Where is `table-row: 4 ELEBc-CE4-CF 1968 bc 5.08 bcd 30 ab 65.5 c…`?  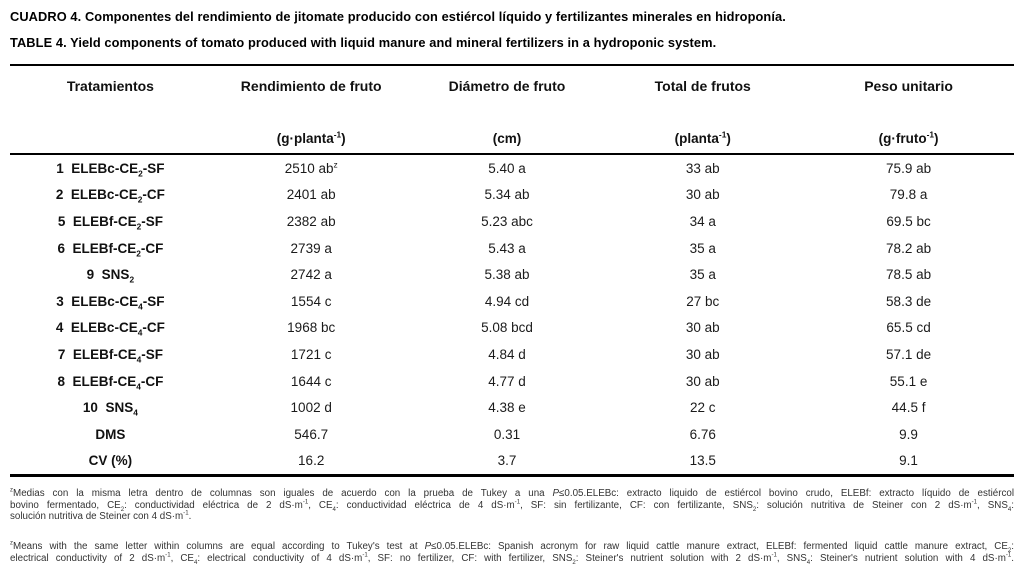 table-row: 4 ELEBc-CE4-CF 1968 bc 5.08 bcd 30 ab 65.5 c… is located at coordinates (512, 328).